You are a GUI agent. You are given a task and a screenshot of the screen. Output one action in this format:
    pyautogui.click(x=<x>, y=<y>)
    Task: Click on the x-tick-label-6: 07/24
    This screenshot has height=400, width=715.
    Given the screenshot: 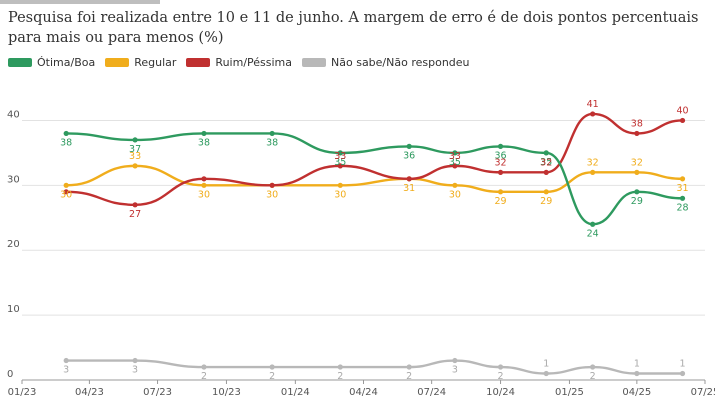 What is the action you would take?
    pyautogui.click(x=431, y=392)
    